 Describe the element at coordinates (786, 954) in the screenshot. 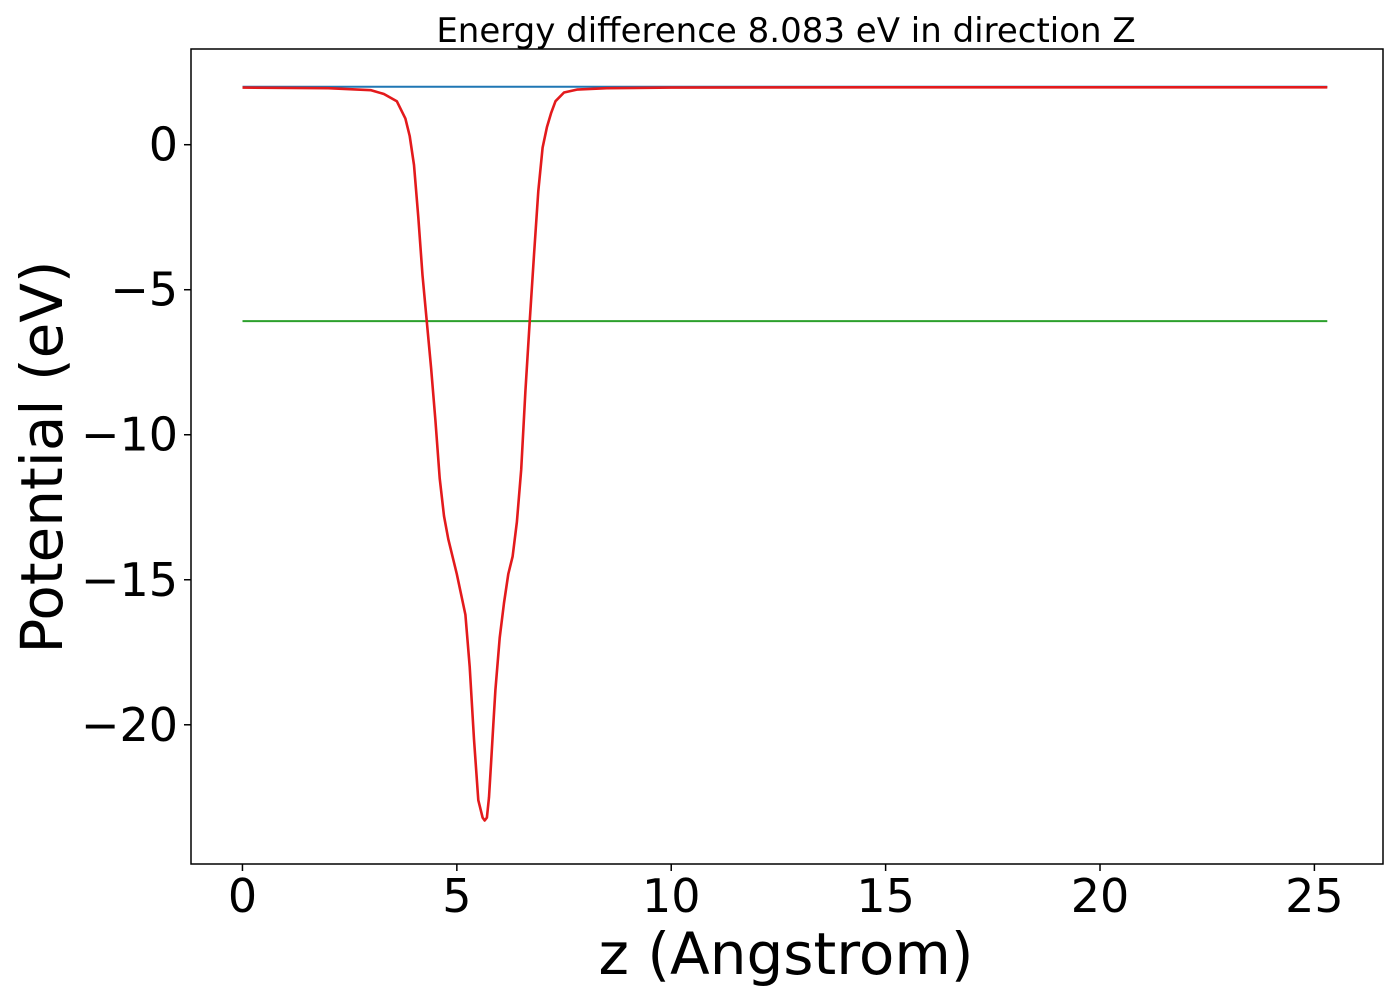

I see `x-axis-label: z (Angstrom)` at that location.